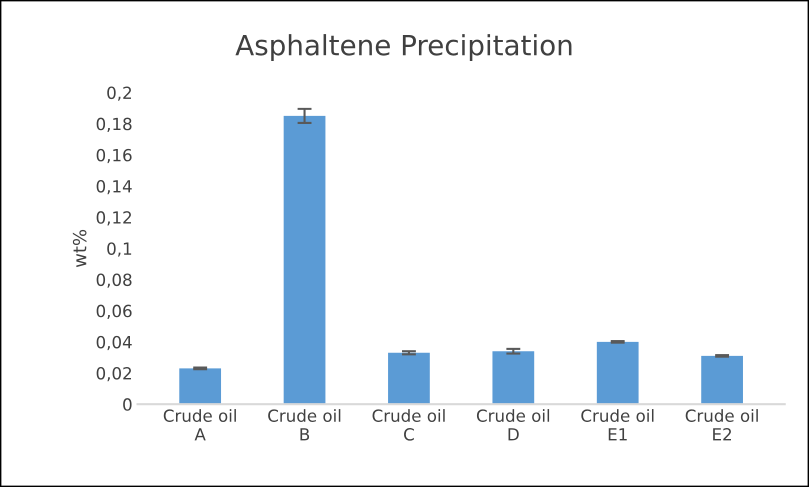 The image size is (809, 487). I want to click on y-tick-label: 0,12, so click(113, 218).